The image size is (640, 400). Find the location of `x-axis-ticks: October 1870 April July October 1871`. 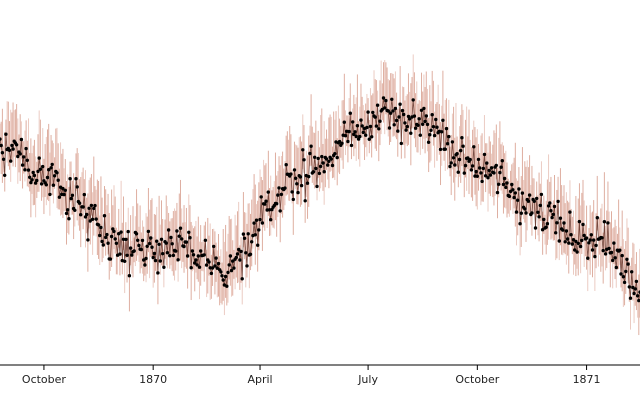

x-axis-ticks: October 1870 April July October 1871 is located at coordinates (311, 375).